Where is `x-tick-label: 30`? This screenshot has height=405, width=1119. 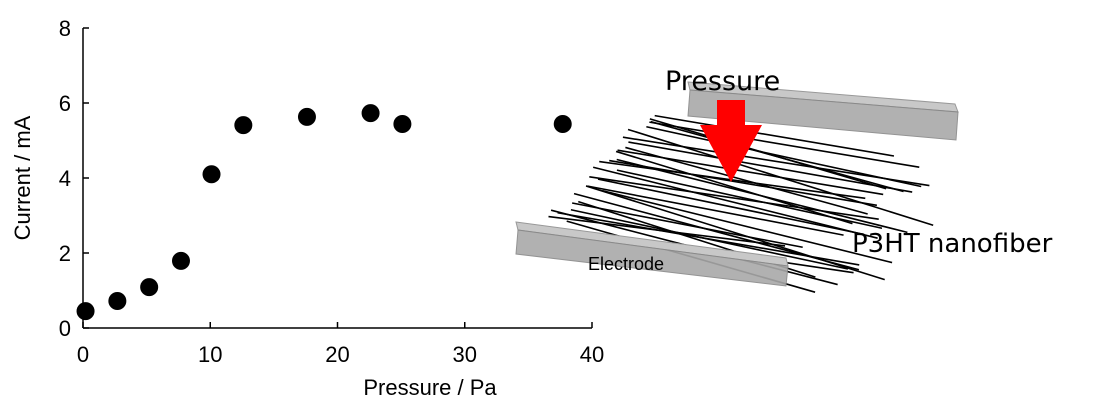 x-tick-label: 30 is located at coordinates (465, 354).